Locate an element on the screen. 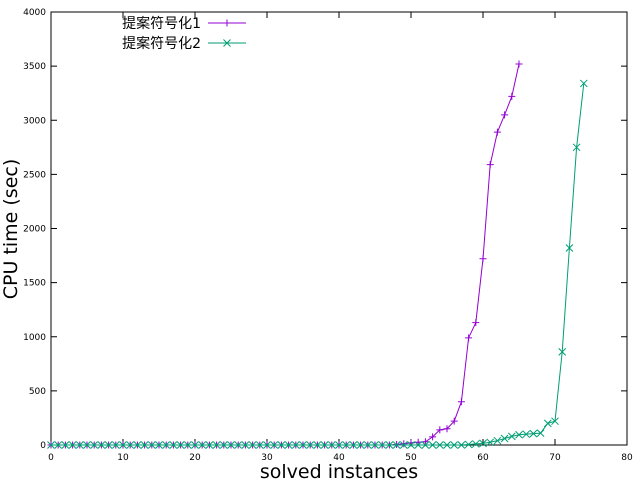 The height and width of the screenshot is (480, 640). legend-entry-1: 提案符号化1 is located at coordinates (184, 23).